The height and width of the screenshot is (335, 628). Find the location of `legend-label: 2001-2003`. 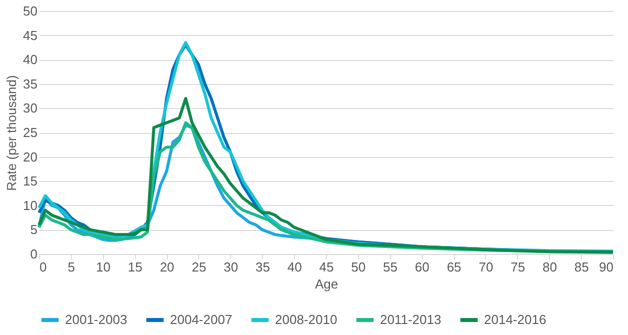

legend-label: 2001-2003 is located at coordinates (96, 319).